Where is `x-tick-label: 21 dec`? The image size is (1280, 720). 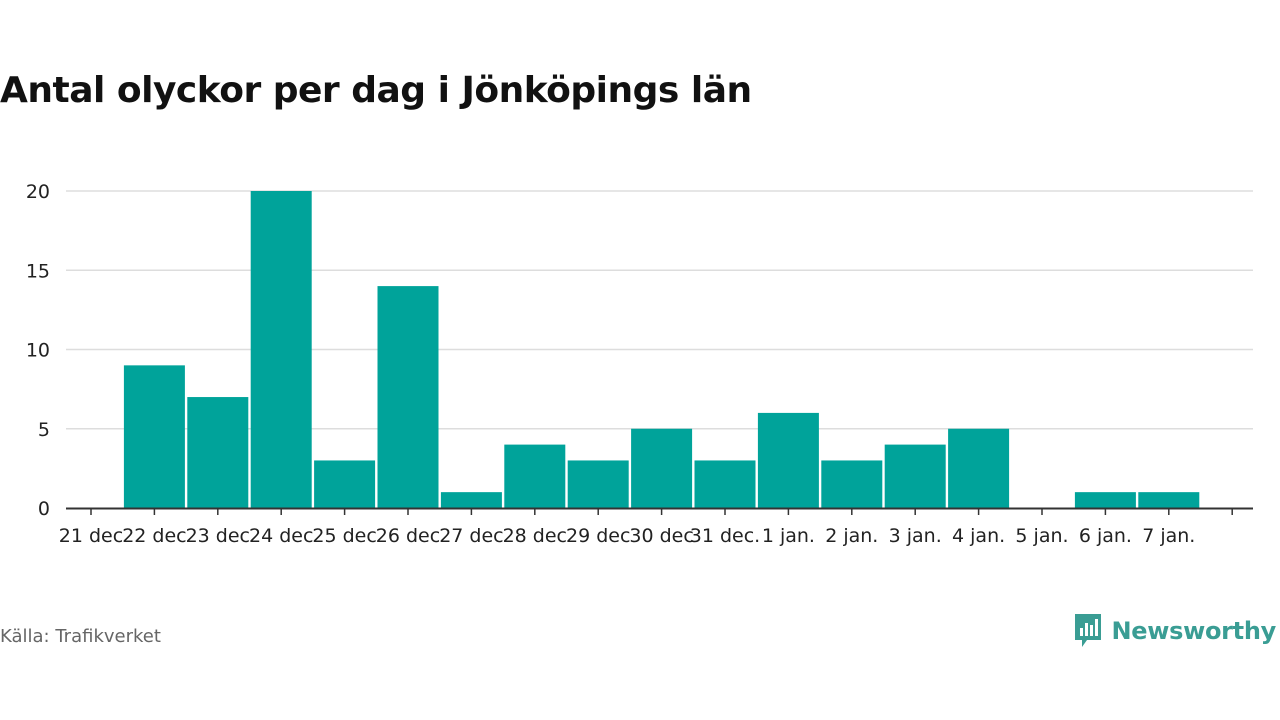
x-tick-label: 21 dec is located at coordinates (91, 536).